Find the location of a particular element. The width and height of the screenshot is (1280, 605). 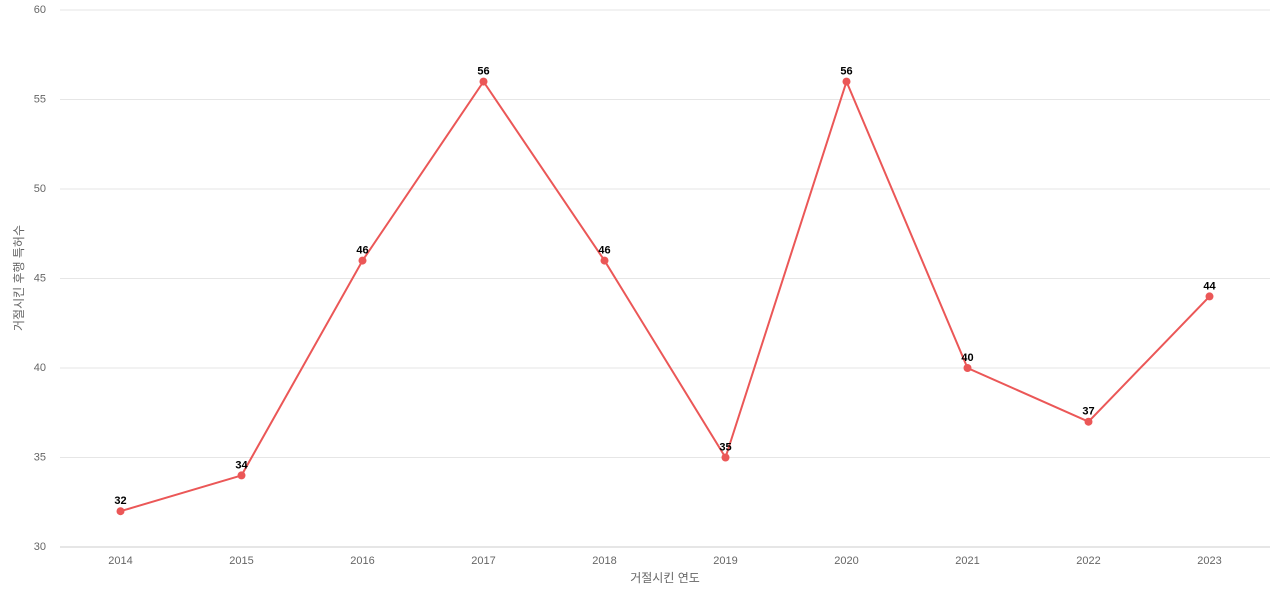

y-tick-label: 30 is located at coordinates (40, 547).